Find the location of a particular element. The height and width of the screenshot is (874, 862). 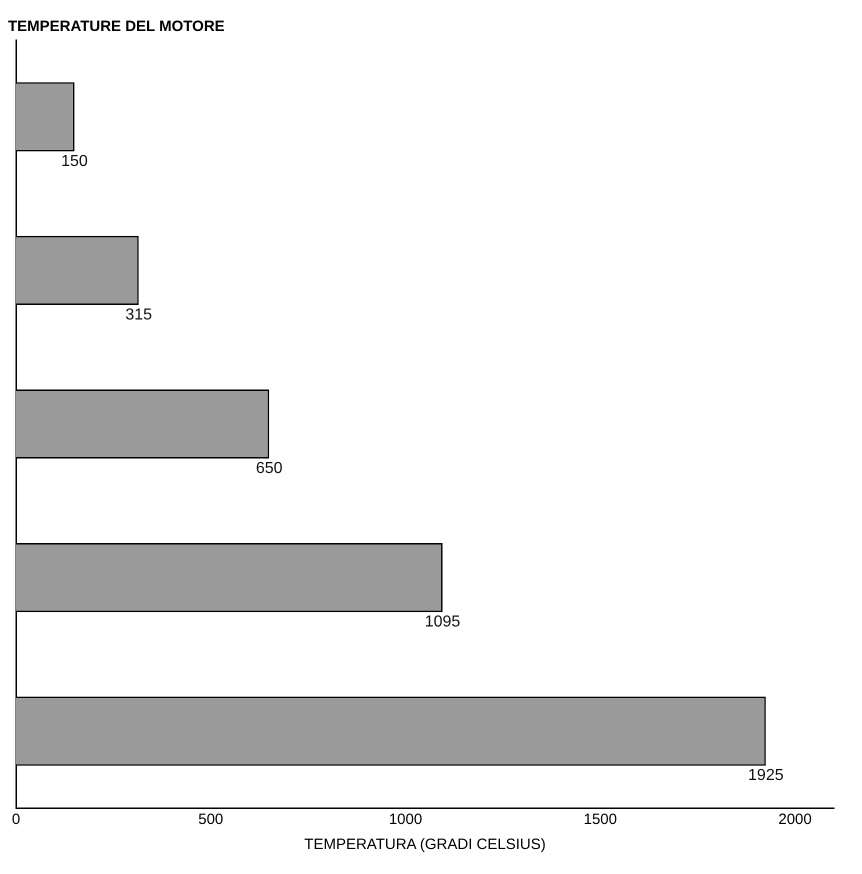

data-label: 150 is located at coordinates (74, 161).